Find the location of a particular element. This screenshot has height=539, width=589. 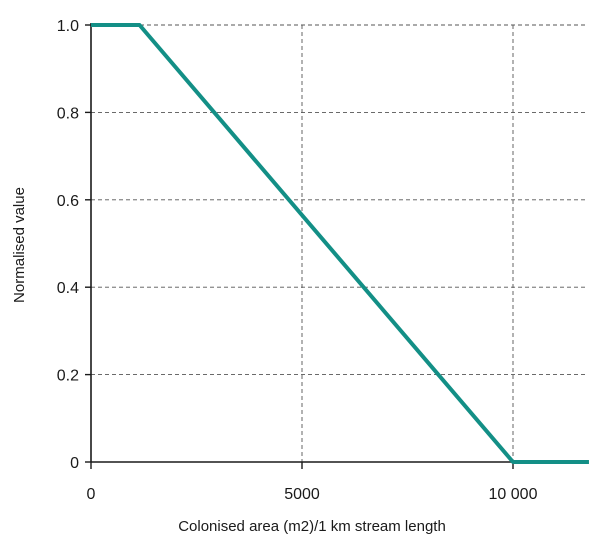

y-tick-label: 0.8 is located at coordinates (68, 113).